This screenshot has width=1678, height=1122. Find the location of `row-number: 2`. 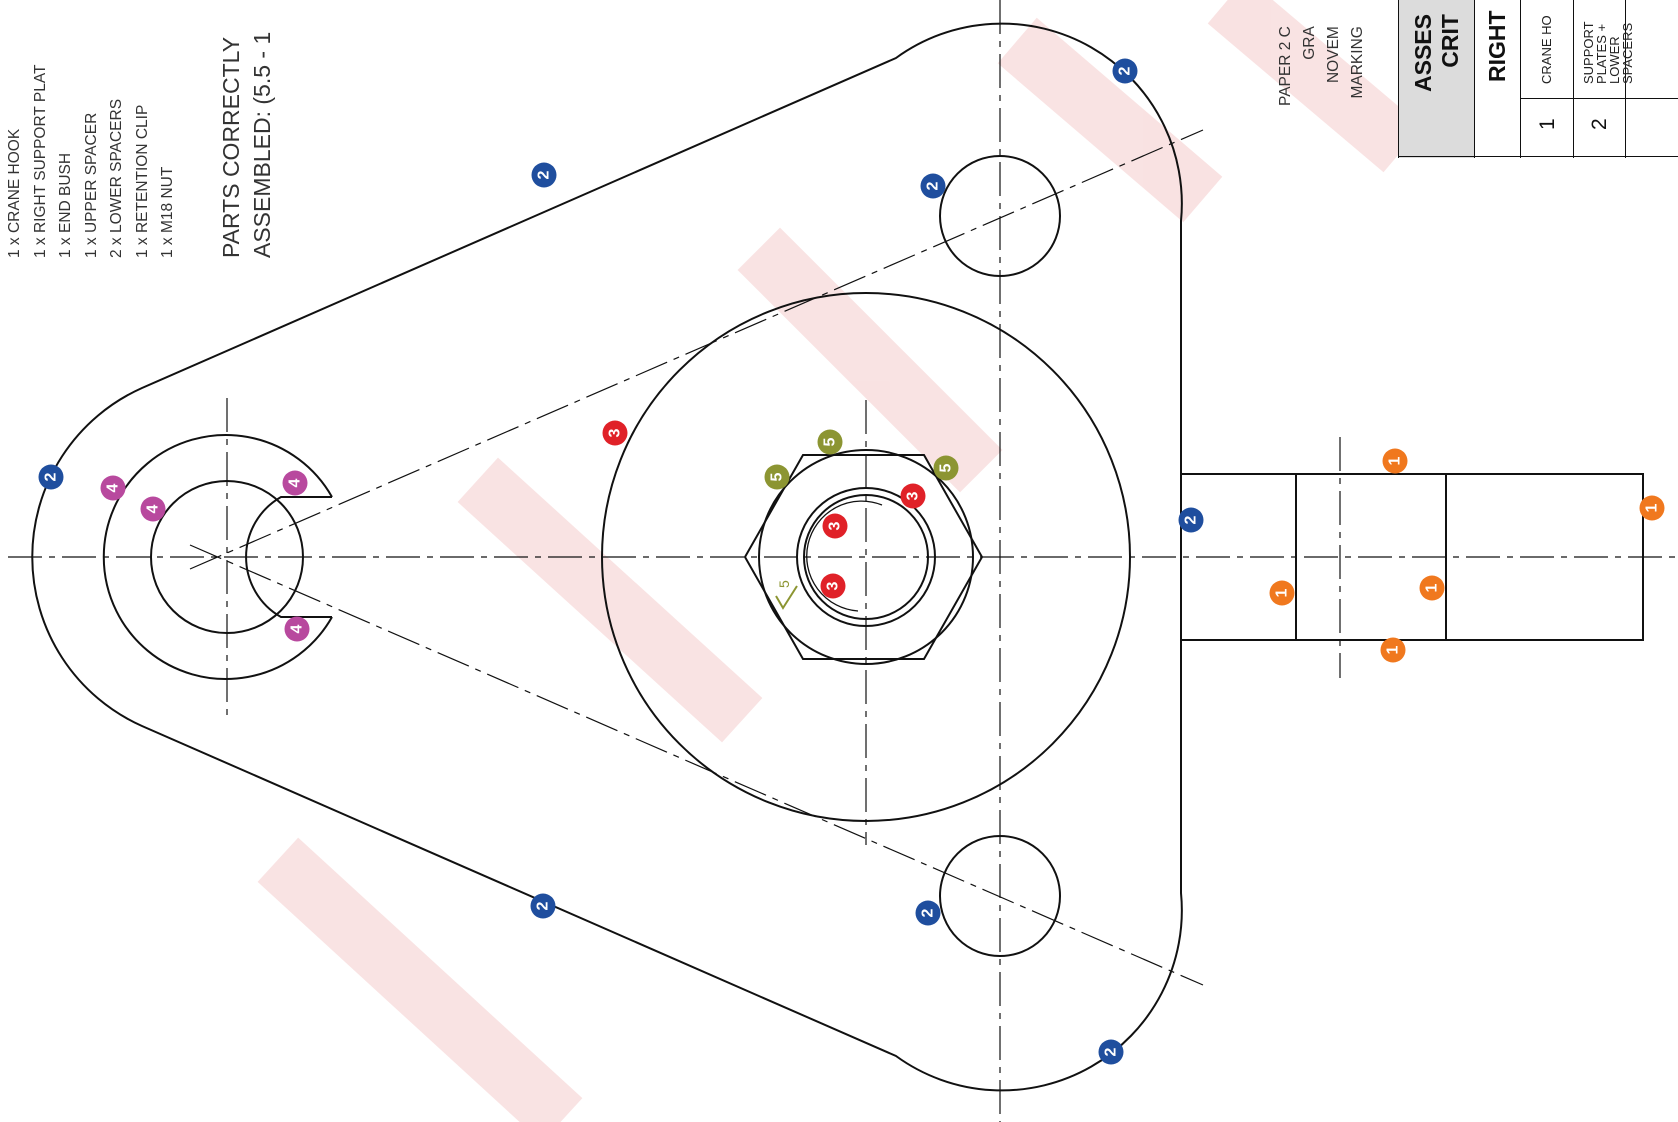

row-number: 2 is located at coordinates (1599, 124).